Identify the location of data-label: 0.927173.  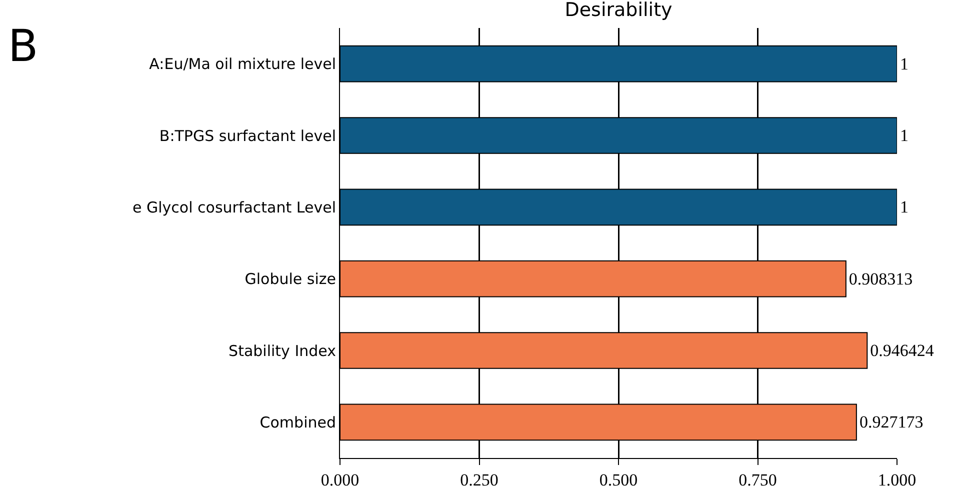
(891, 422).